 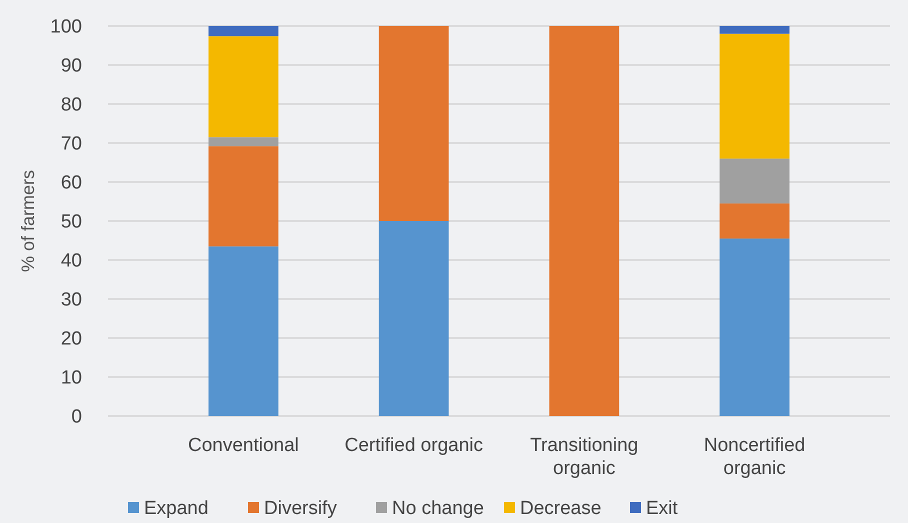 What do you see at coordinates (76, 417) in the screenshot?
I see `y-tick-label: 0` at bounding box center [76, 417].